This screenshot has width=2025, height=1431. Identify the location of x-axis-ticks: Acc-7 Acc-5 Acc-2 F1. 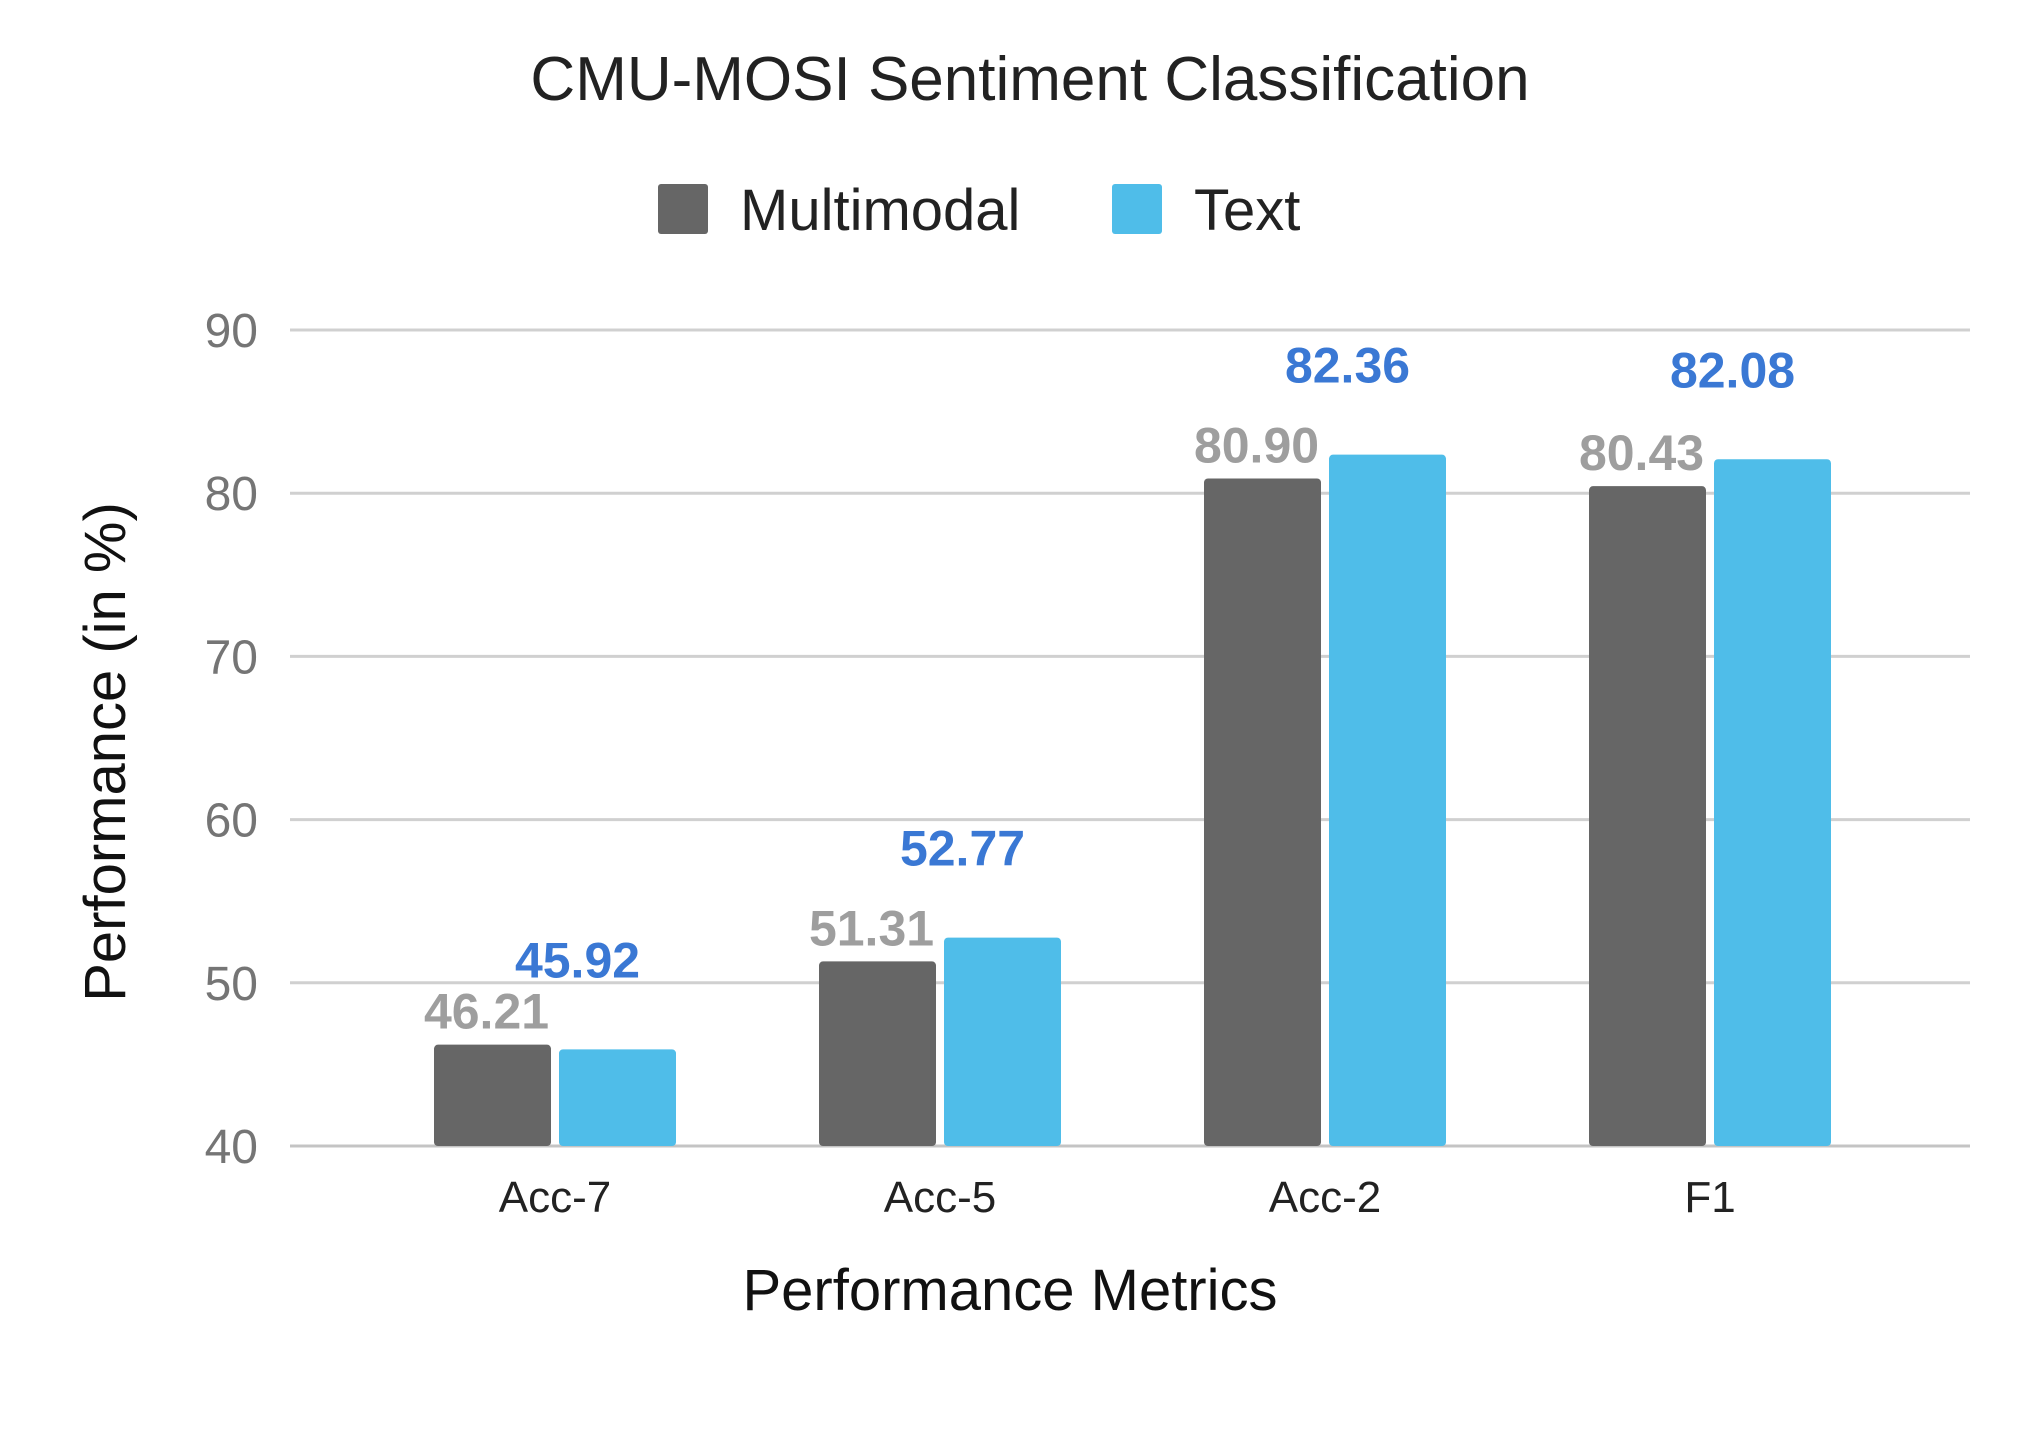
(1117, 1197).